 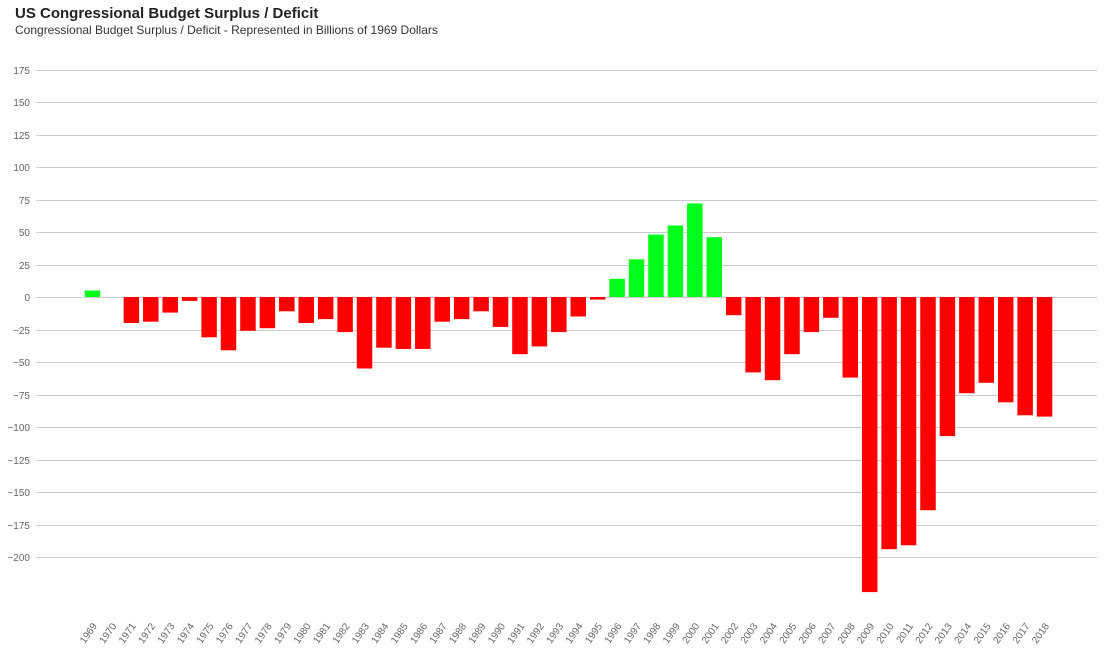 I want to click on x-tick-label-2002: 2002, so click(x=730, y=633).